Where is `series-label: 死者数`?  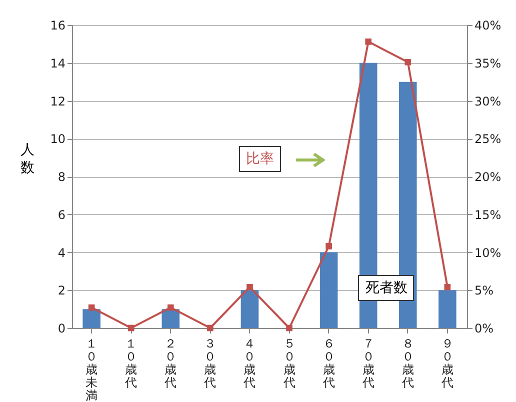
series-label: 死者数 is located at coordinates (386, 287).